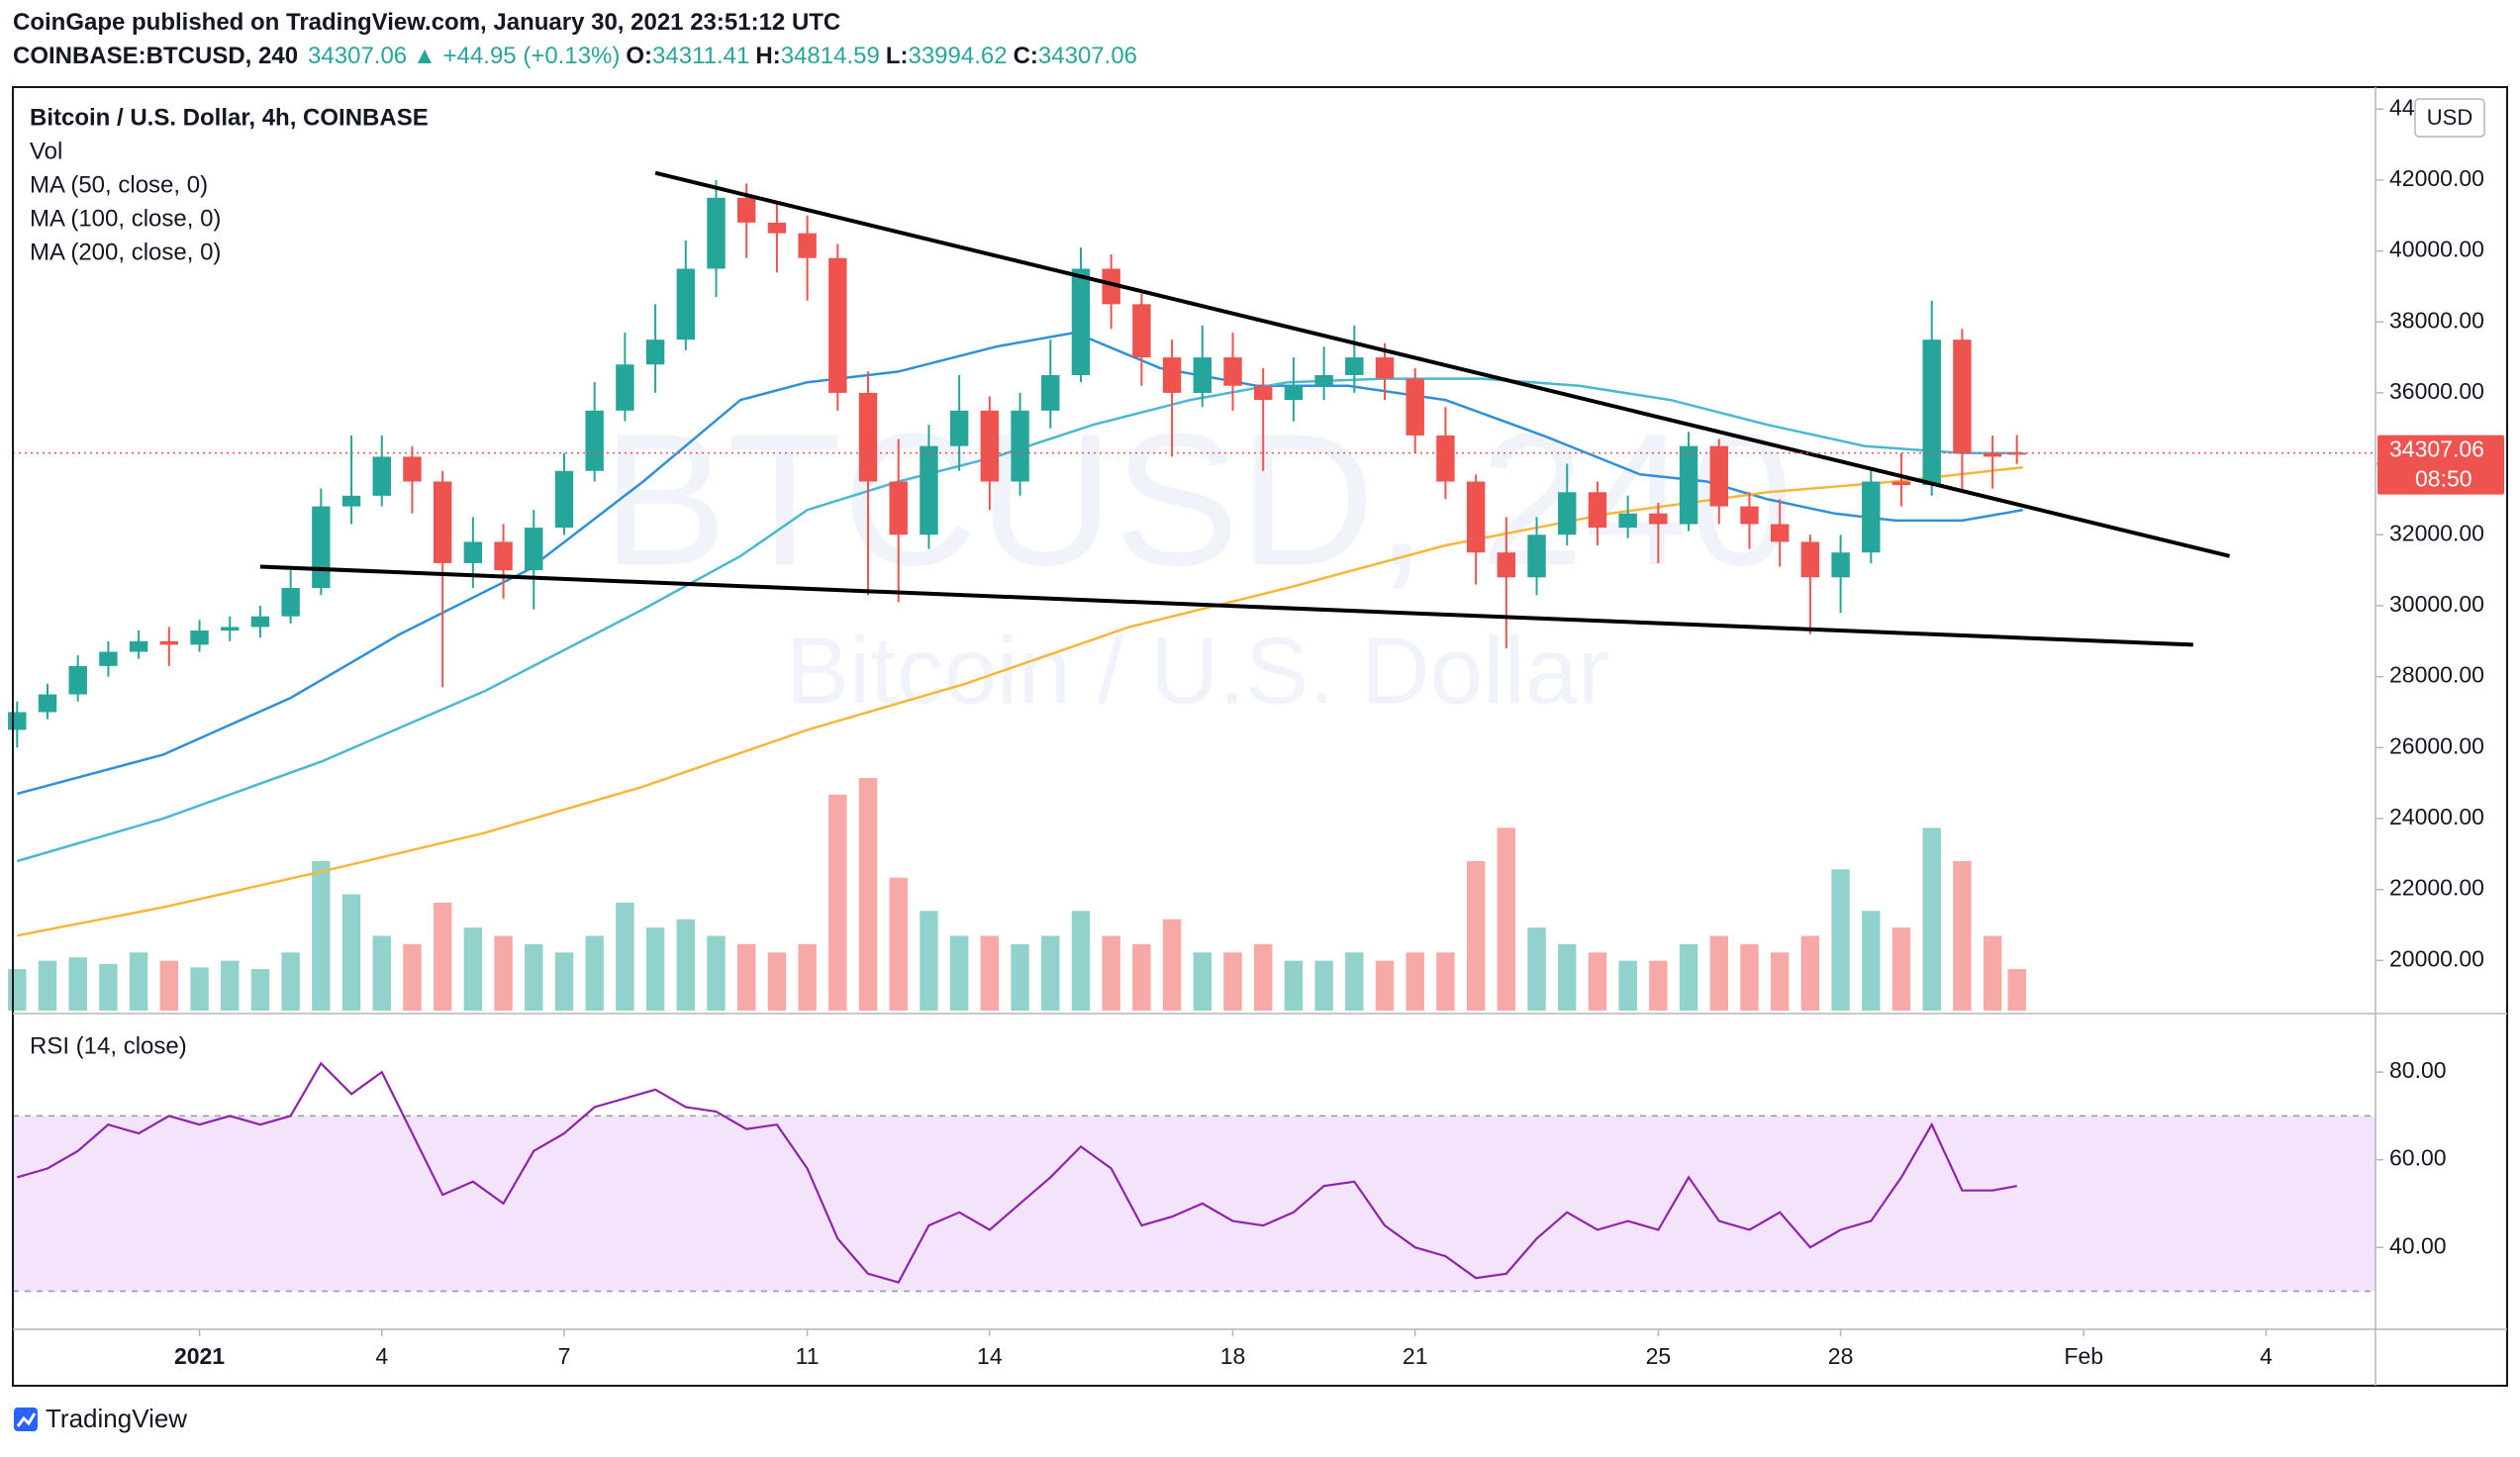 This screenshot has width=2520, height=1457. I want to click on footer-logo: TradingView, so click(100, 1419).